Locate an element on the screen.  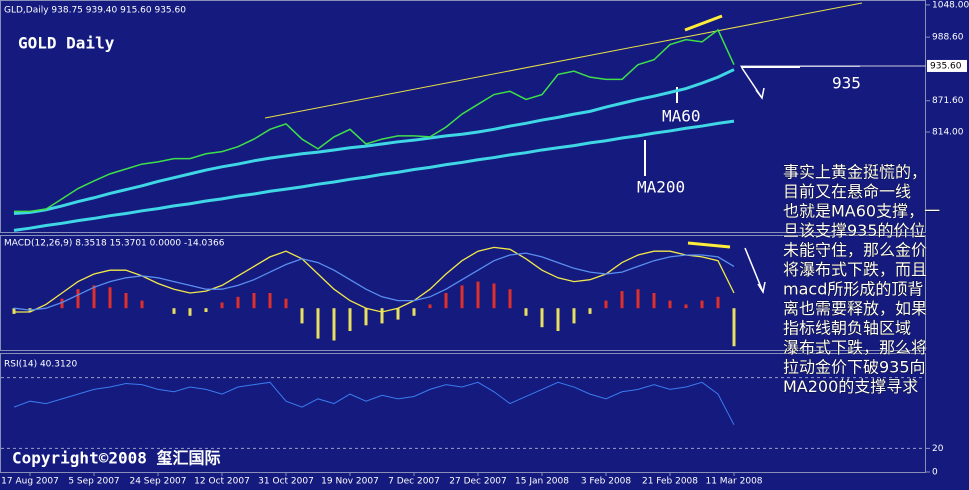
x-tick-label: 24 Sep 2007 is located at coordinates (157, 482).